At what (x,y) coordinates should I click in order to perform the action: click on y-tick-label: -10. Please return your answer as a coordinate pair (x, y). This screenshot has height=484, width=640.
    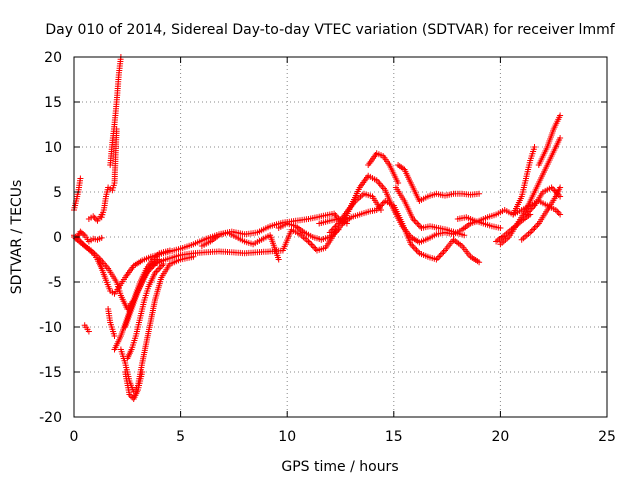
    Looking at the image, I should click on (50, 328).